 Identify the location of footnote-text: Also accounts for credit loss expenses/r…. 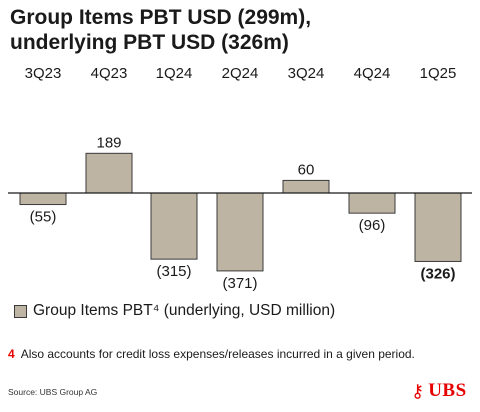
(217, 354).